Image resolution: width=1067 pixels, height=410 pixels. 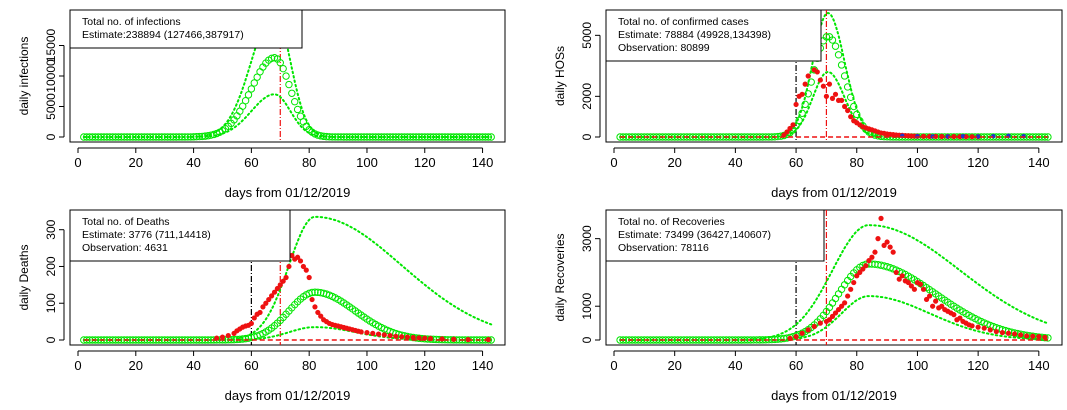 I want to click on data-layer, so click(x=834, y=76).